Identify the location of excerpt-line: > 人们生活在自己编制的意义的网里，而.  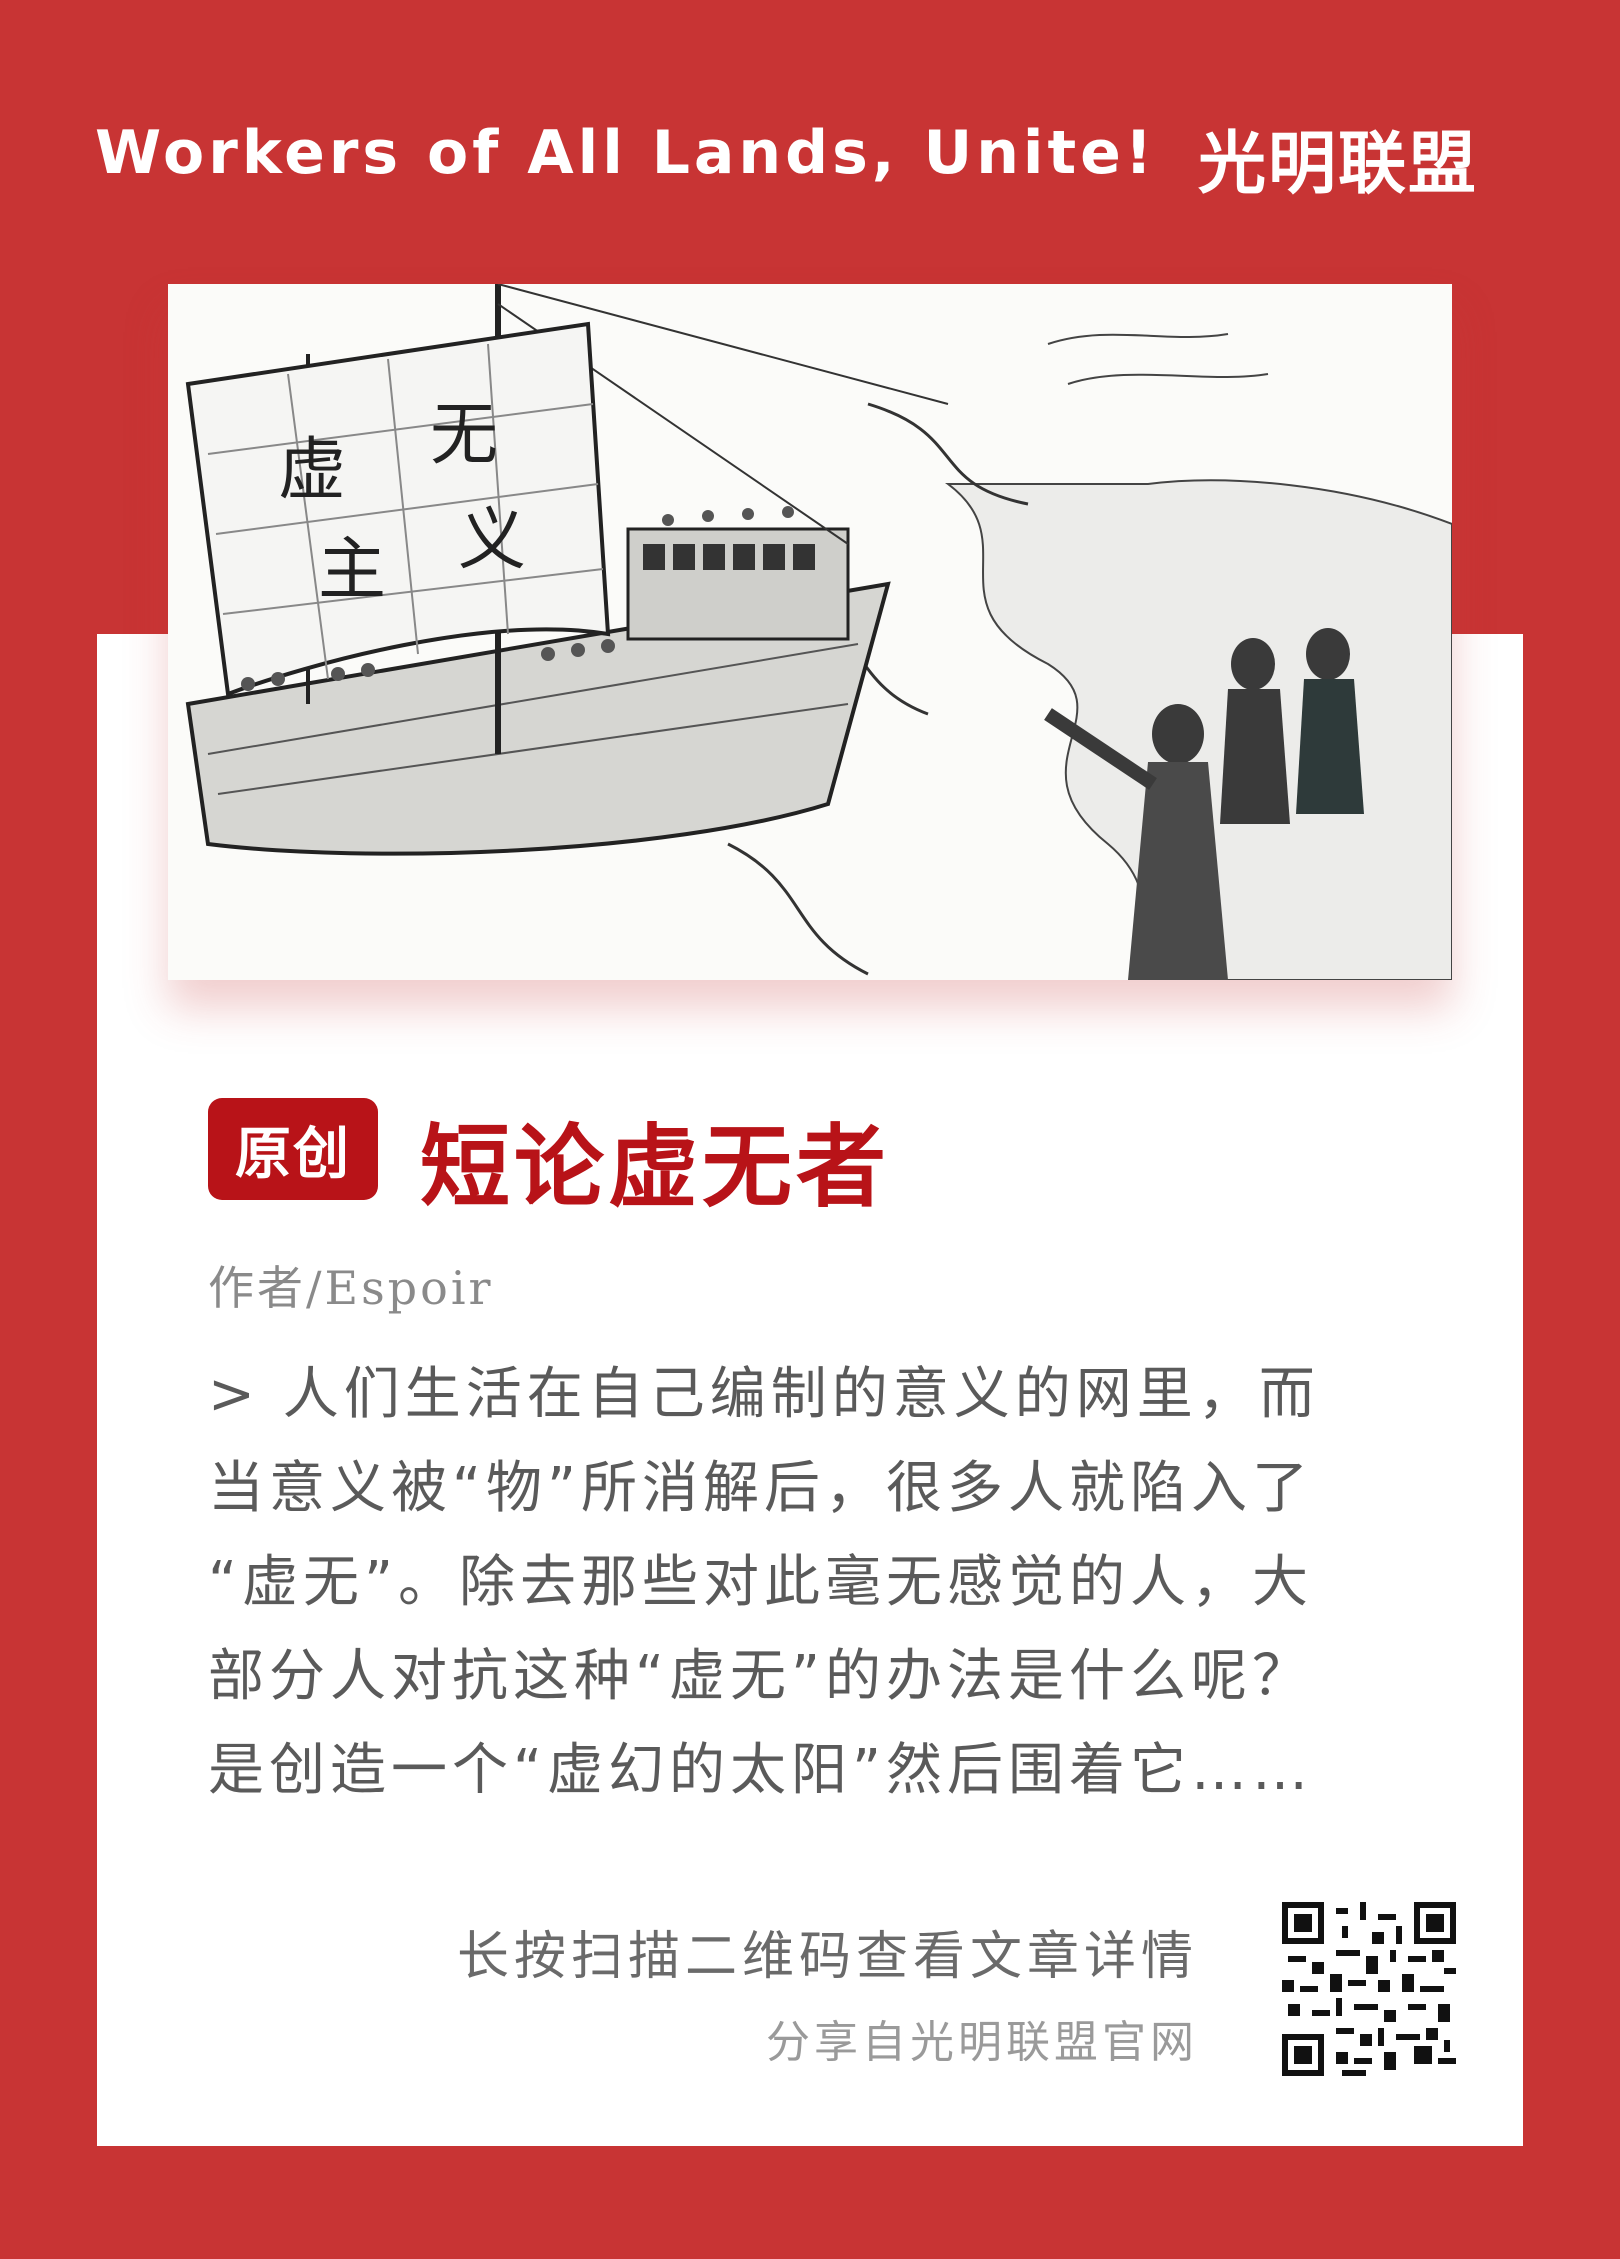
(764, 1394).